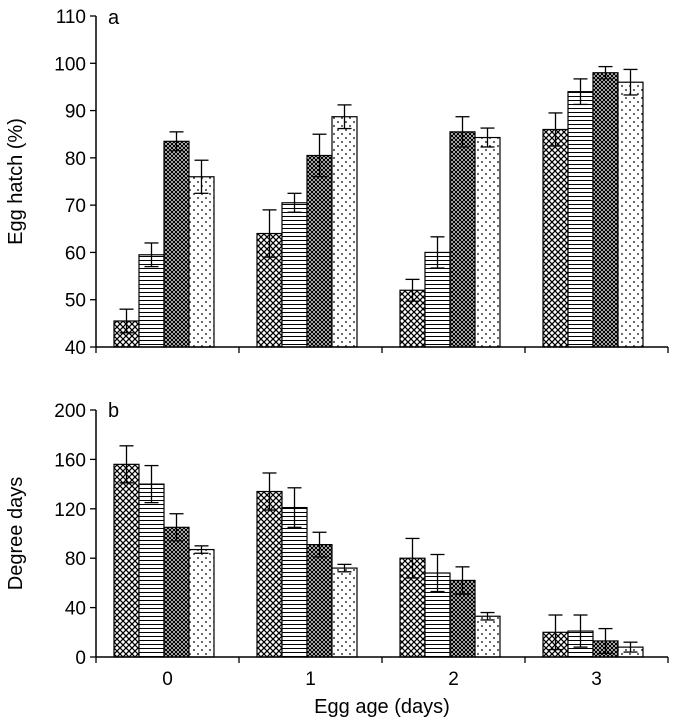 This screenshot has width=678, height=727. What do you see at coordinates (167, 679) in the screenshot?
I see `x-tick-label: 0` at bounding box center [167, 679].